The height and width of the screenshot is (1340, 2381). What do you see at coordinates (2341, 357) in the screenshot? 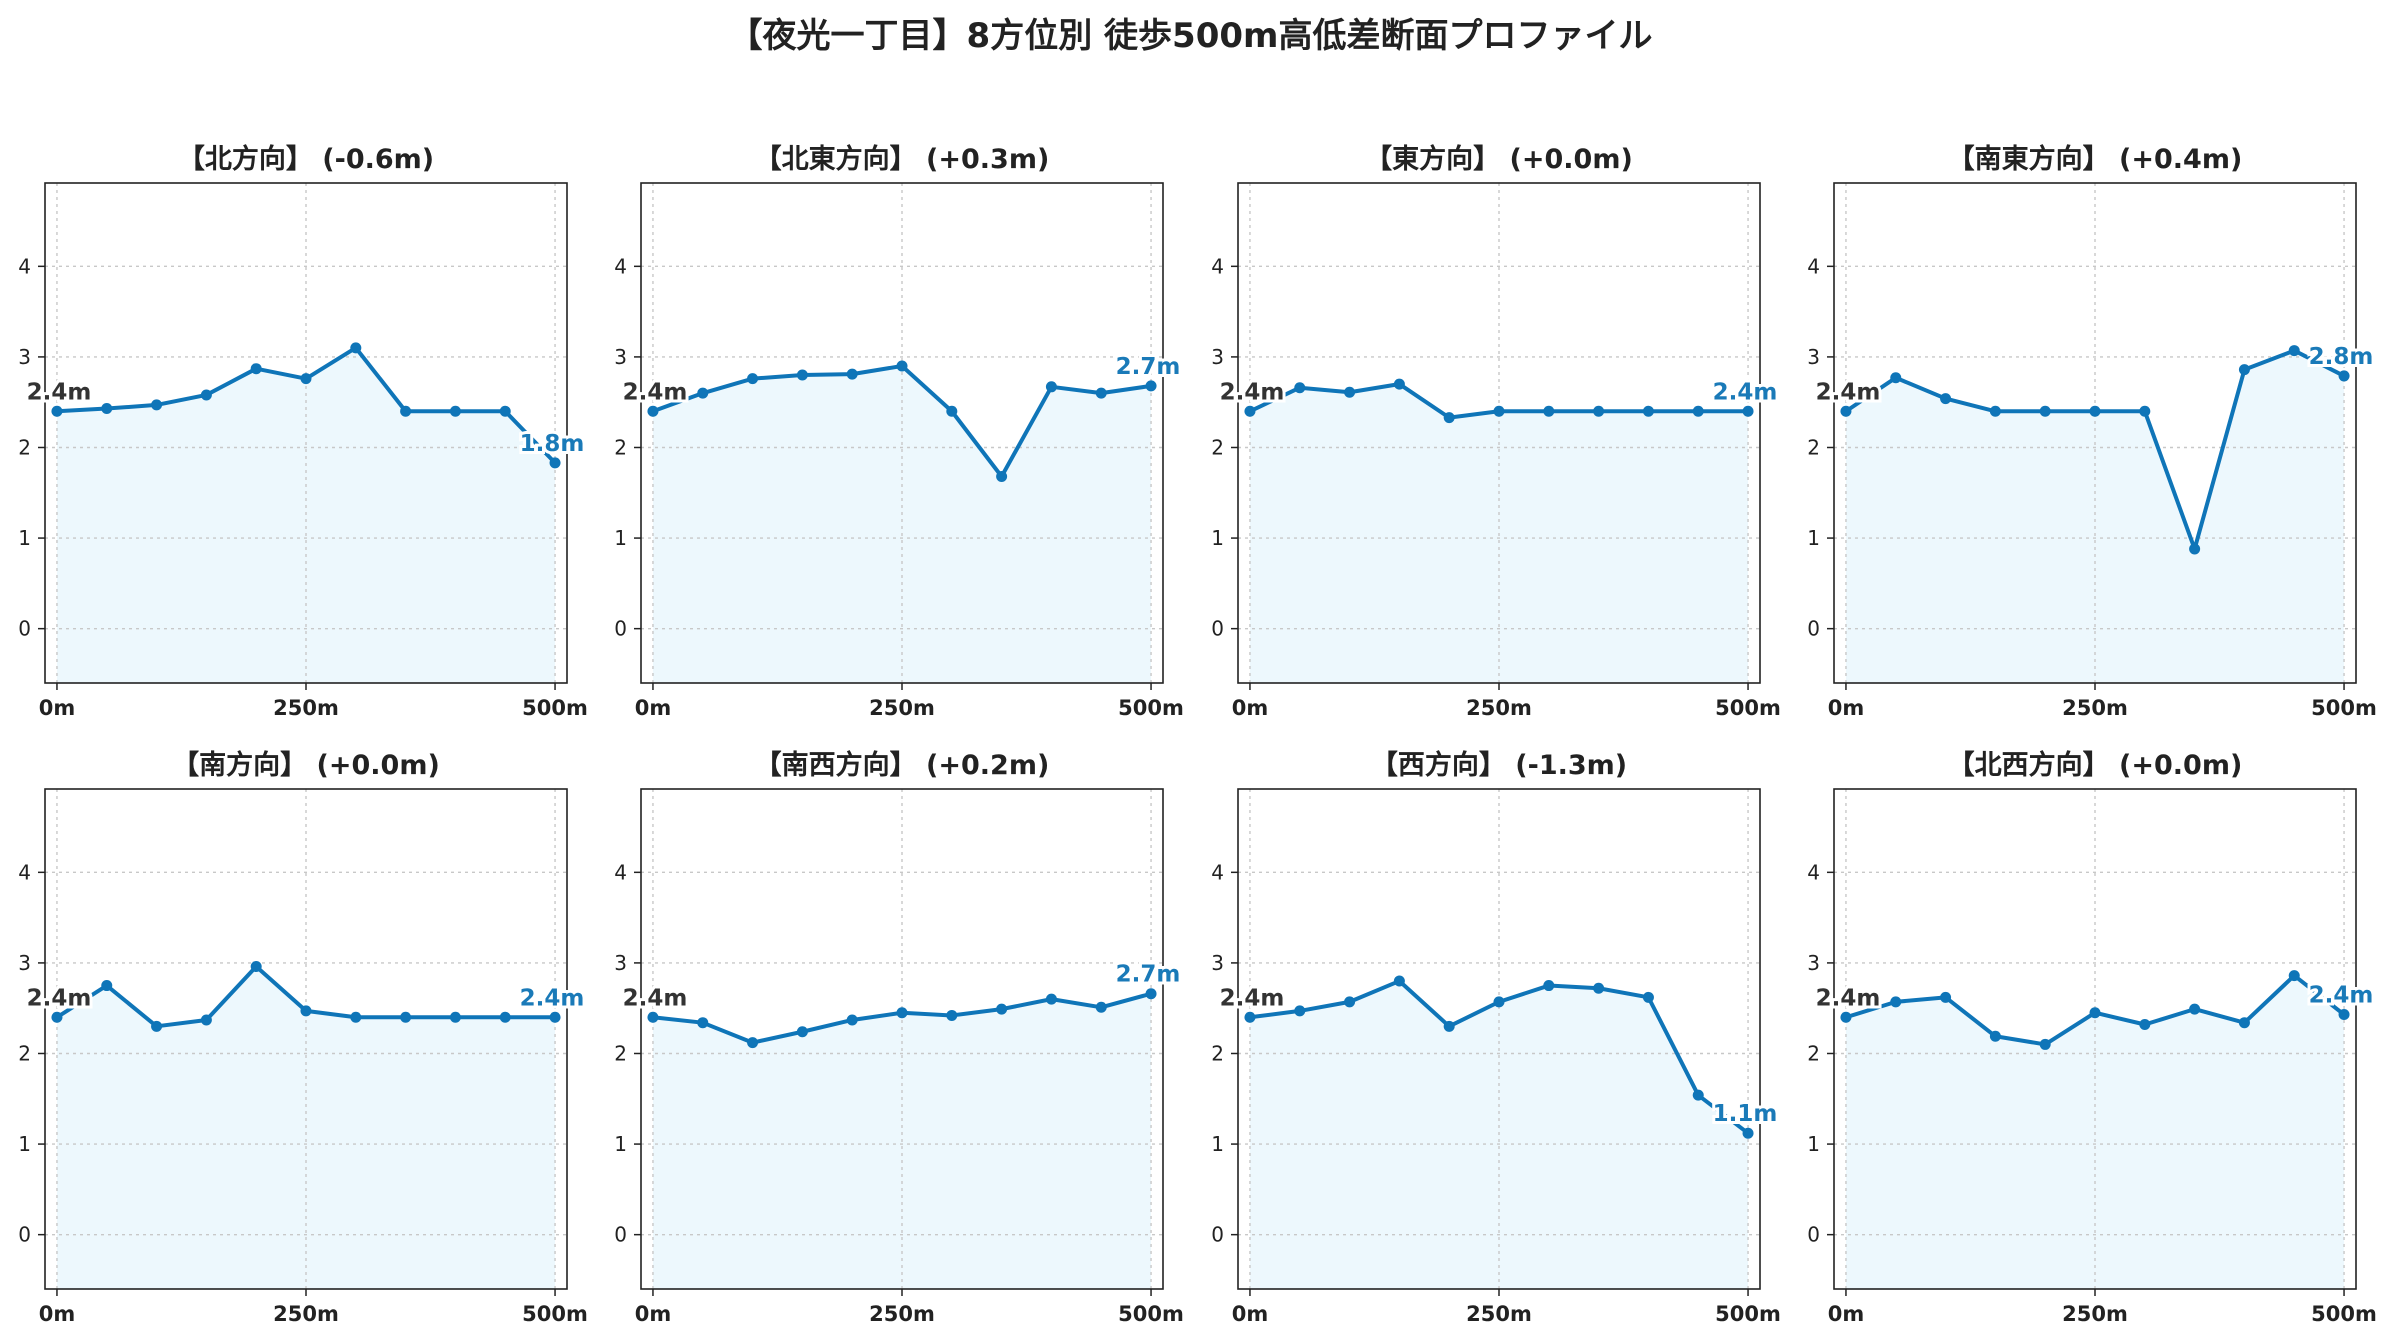
I see `end-elevation-label: 2.8m` at bounding box center [2341, 357].